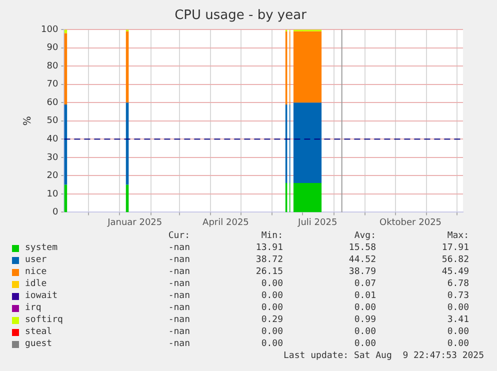 This screenshot has height=371, width=497. Describe the element at coordinates (410, 223) in the screenshot. I see `x-tick-label: Oktober 2025` at that location.